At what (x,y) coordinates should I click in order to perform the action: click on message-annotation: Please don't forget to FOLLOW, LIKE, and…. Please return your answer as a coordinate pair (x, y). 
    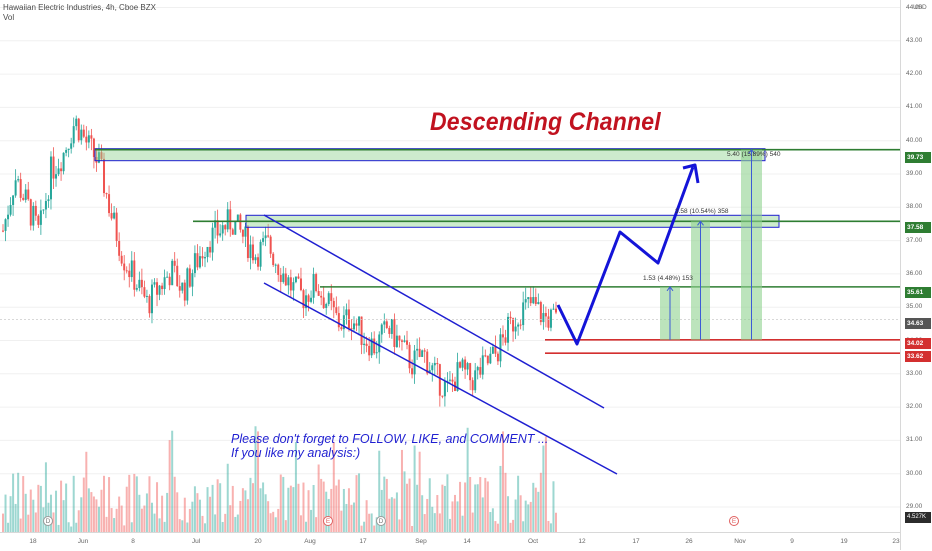
    Looking at the image, I should click on (389, 446).